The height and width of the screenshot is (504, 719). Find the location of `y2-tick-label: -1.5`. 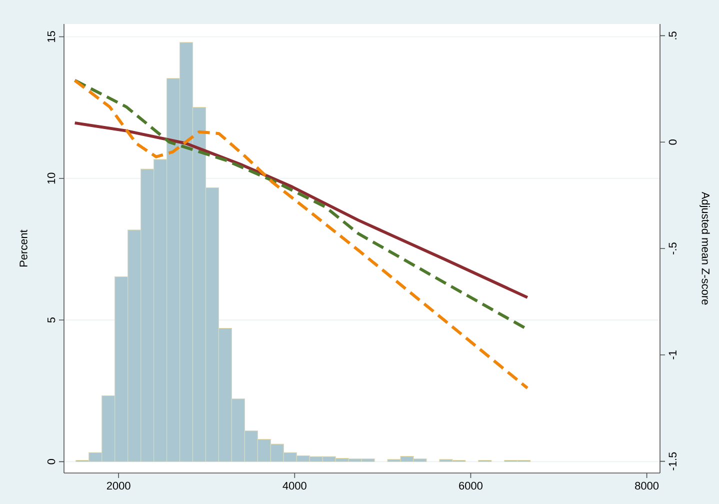

y2-tick-label: -1.5 is located at coordinates (672, 461).